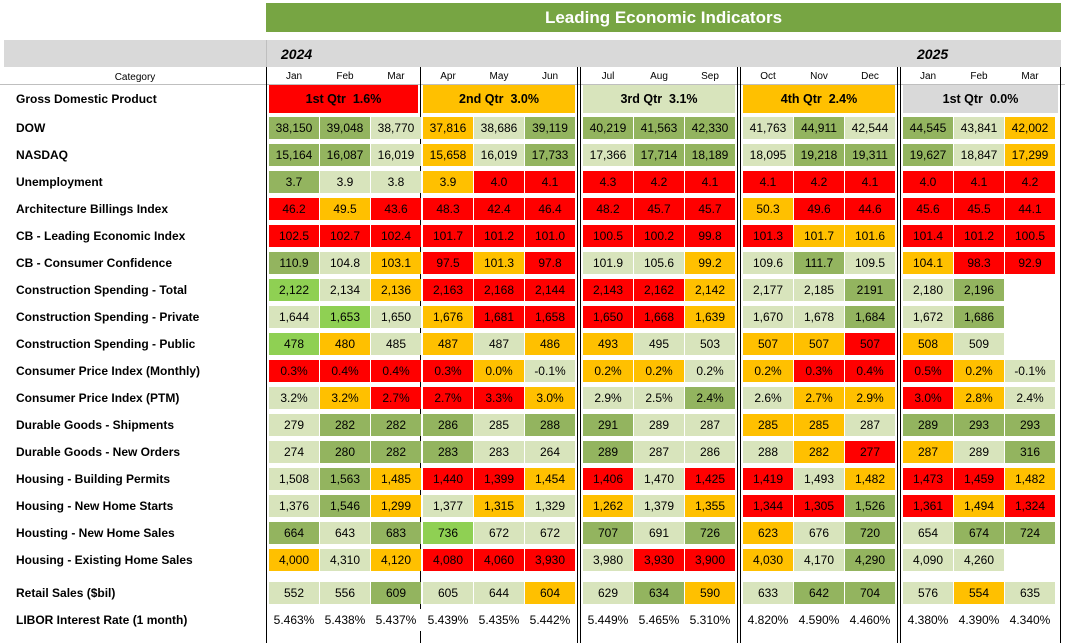 This screenshot has width=1065, height=643. What do you see at coordinates (608, 620) in the screenshot?
I see `data-cell: 5.449%` at bounding box center [608, 620].